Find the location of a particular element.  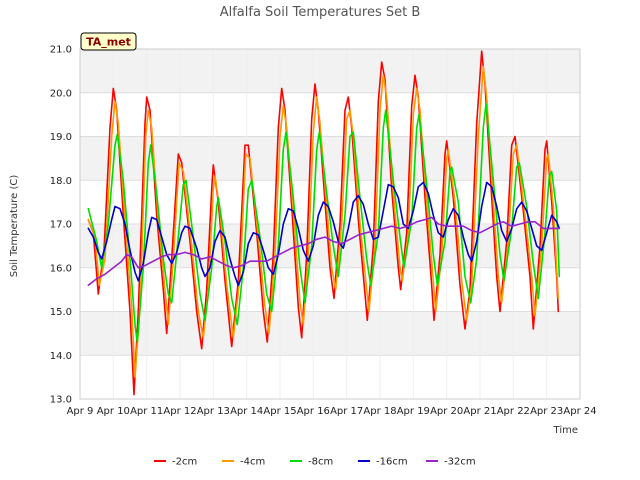

y-tick-label: 13.0 is located at coordinates (61, 400).